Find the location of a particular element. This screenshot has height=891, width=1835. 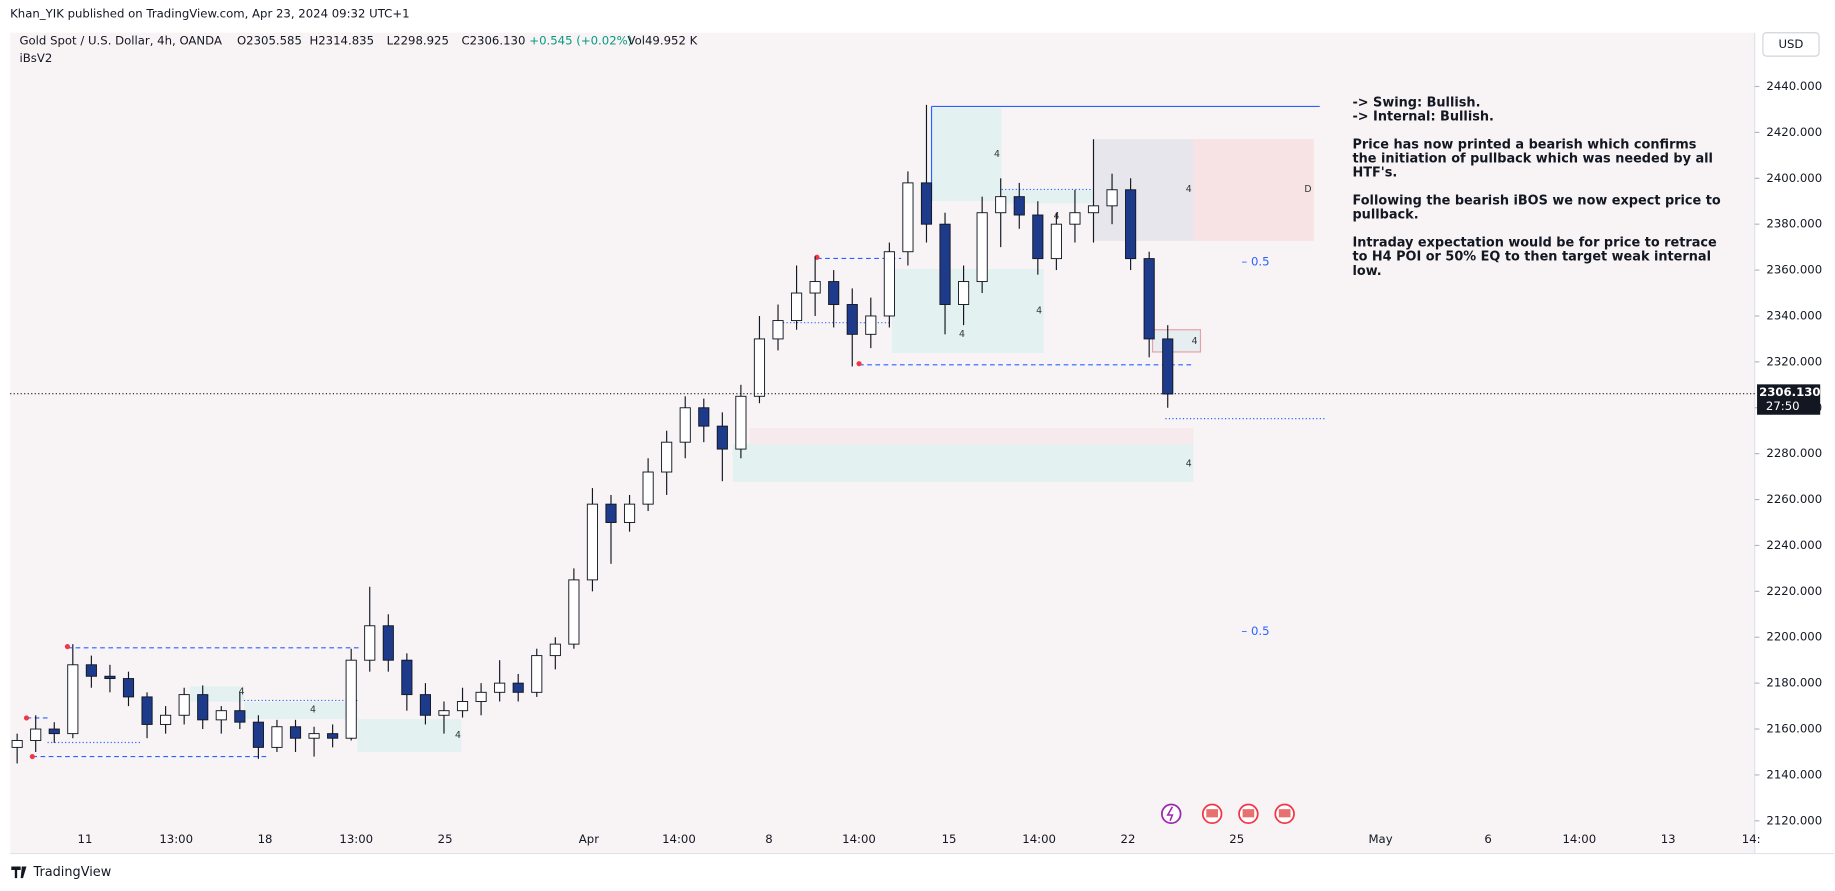

indicator: iBsV2 is located at coordinates (35, 58).